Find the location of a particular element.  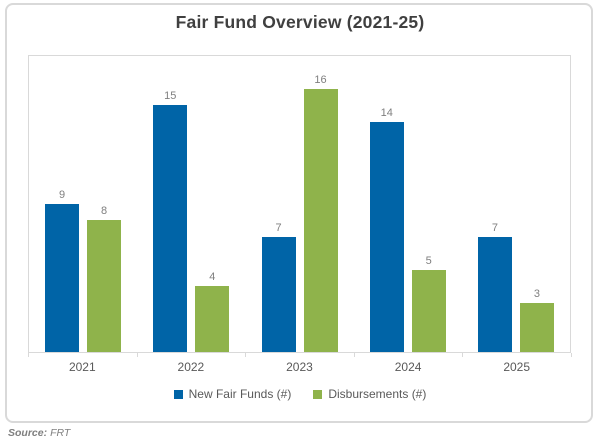

bar-wrap: 16 is located at coordinates (320, 213).